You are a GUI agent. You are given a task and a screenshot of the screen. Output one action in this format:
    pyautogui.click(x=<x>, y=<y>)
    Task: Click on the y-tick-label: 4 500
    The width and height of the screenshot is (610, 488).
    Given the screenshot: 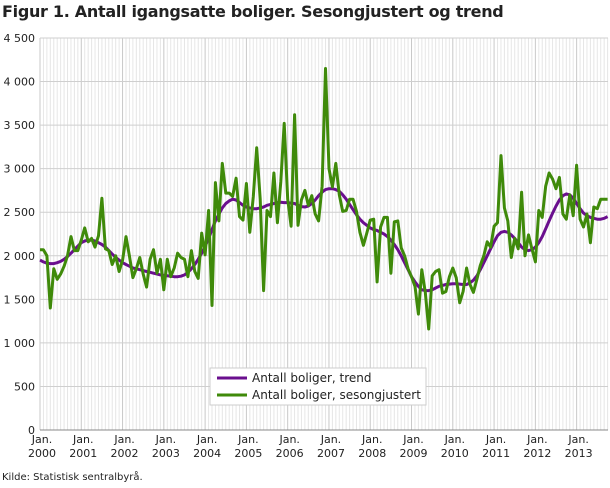 What is the action you would take?
    pyautogui.click(x=20, y=38)
    